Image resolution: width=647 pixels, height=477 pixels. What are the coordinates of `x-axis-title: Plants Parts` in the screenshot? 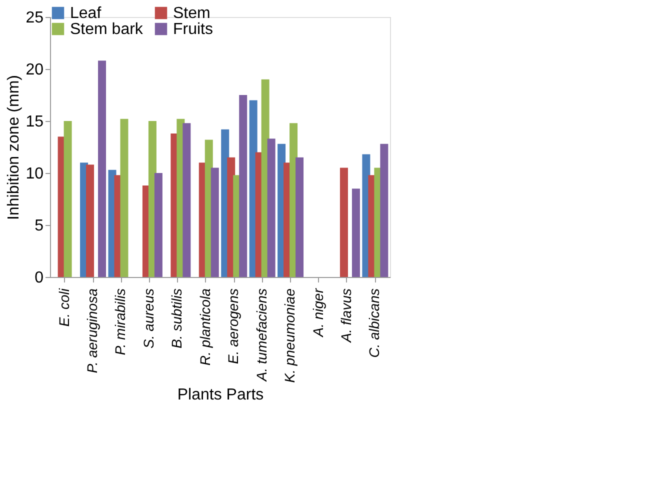 It's located at (220, 395).